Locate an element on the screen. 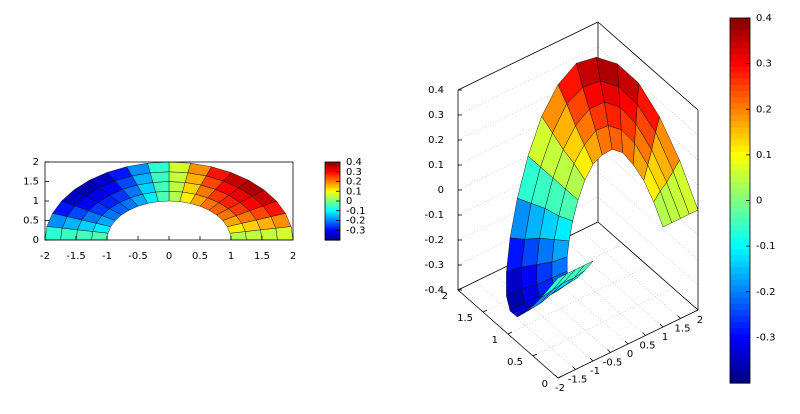 Image resolution: width=800 pixels, height=414 pixels. x-tick-label: -0.5 is located at coordinates (138, 256).